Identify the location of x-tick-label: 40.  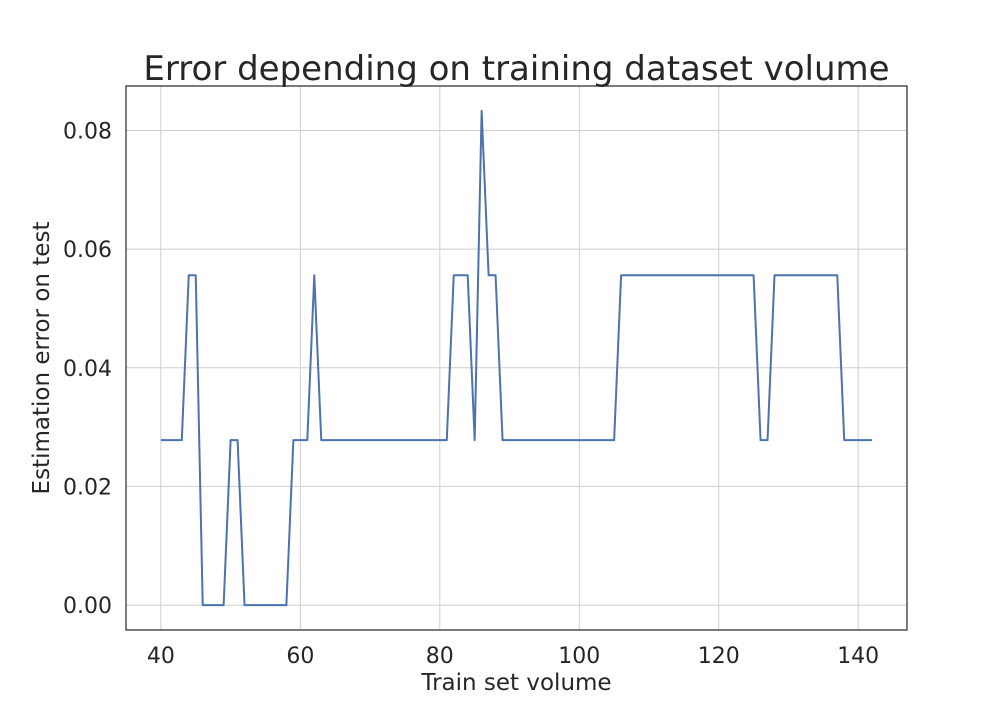
(161, 656).